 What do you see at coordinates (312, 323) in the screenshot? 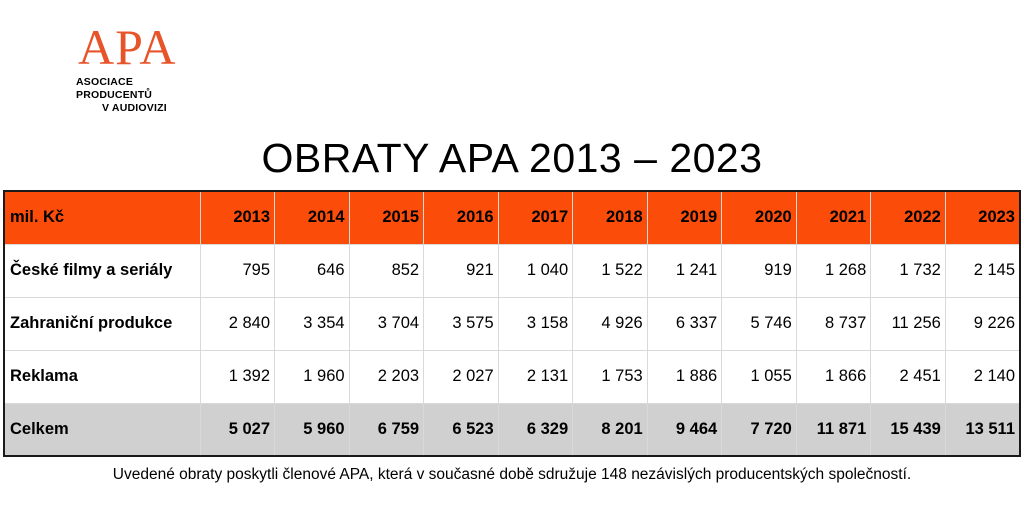
I see `table-cell: 3 354` at bounding box center [312, 323].